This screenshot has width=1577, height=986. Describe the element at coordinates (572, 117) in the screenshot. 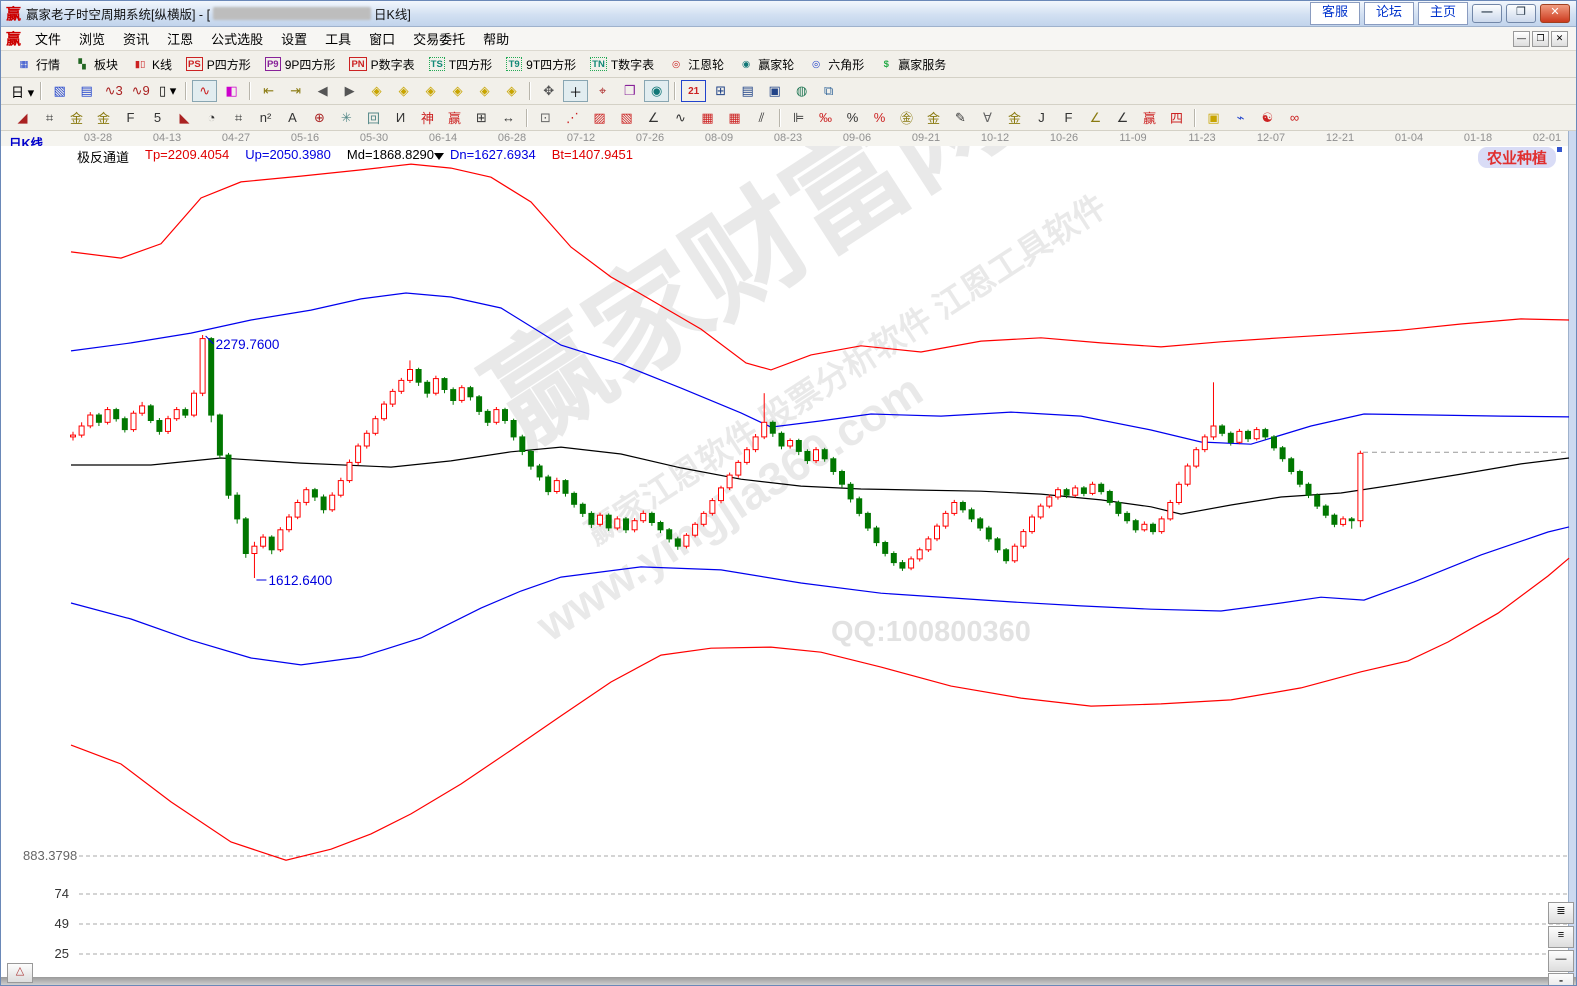

I see `fan-lines-icon: ⋰` at that location.